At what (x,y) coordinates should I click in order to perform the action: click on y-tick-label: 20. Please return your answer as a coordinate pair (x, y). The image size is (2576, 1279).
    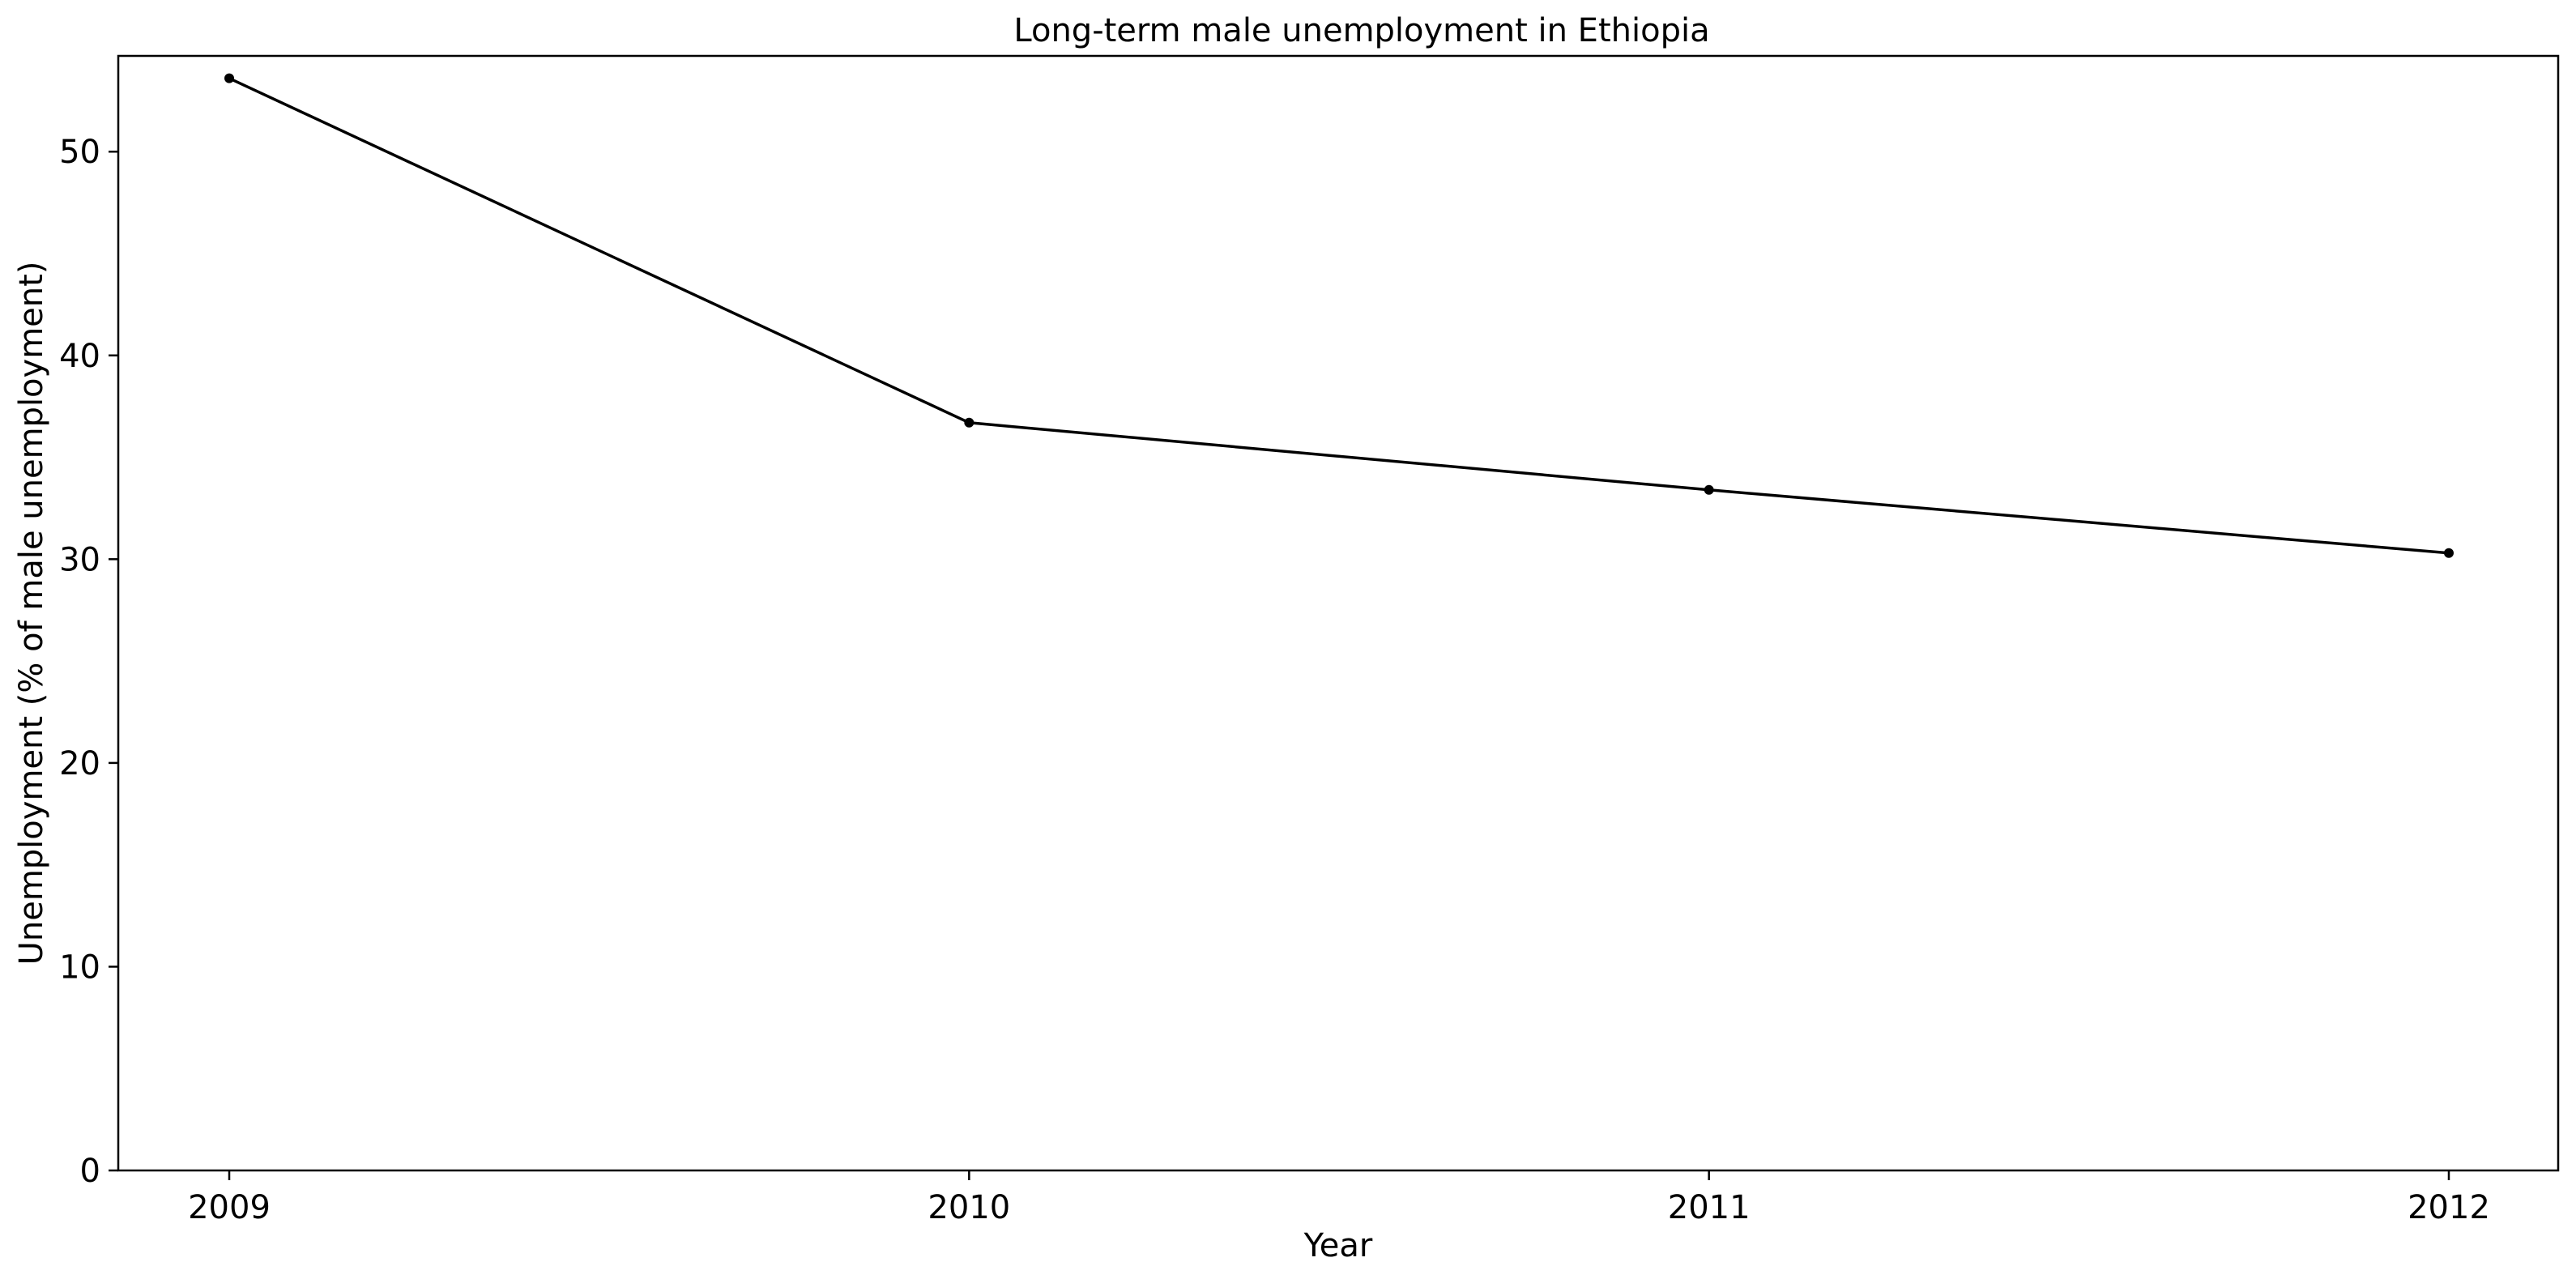
    Looking at the image, I should click on (79, 763).